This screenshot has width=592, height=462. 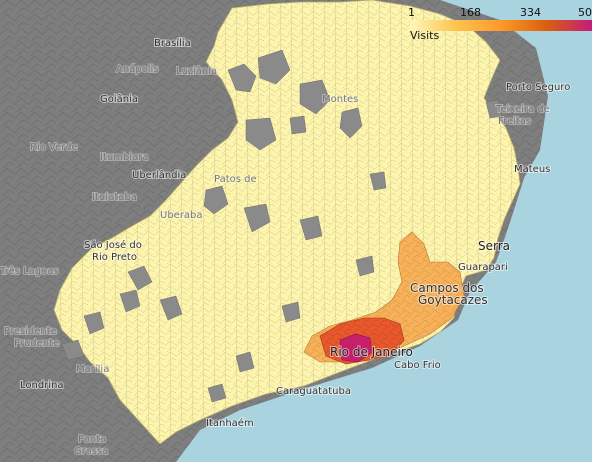 What do you see at coordinates (411, 12) in the screenshot?
I see `legend-tick-min: 1` at bounding box center [411, 12].